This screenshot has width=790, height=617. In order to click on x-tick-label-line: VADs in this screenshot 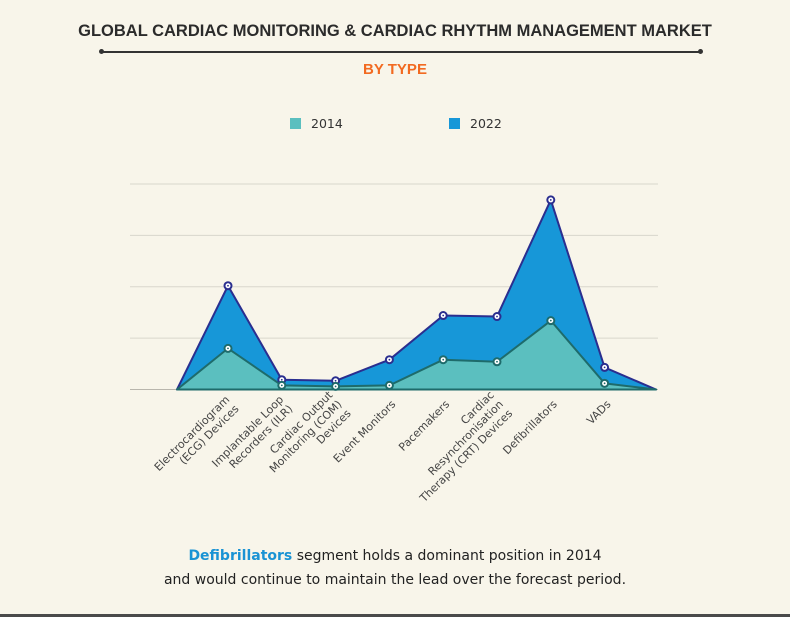, I will do `click(599, 413)`.